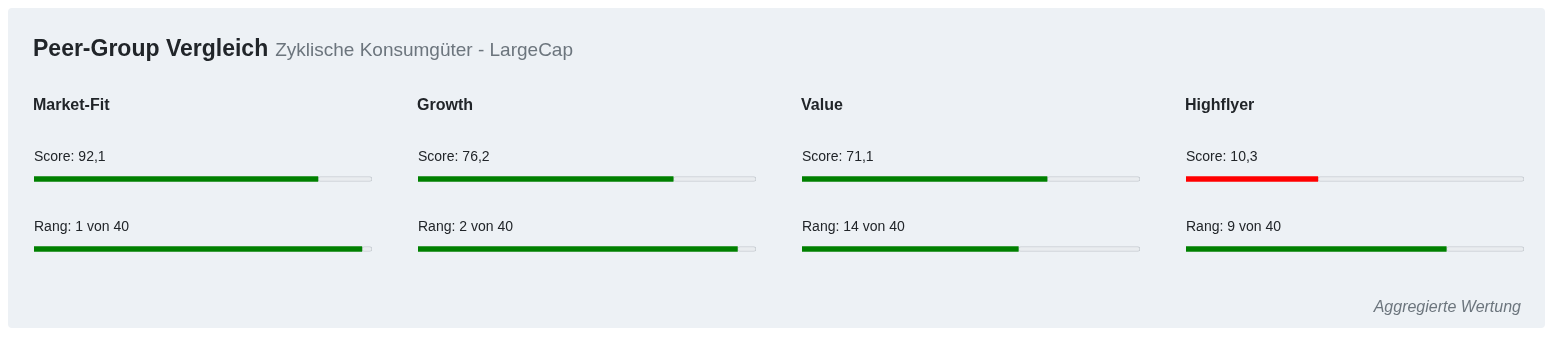 The width and height of the screenshot is (1553, 340). Describe the element at coordinates (1234, 226) in the screenshot. I see `y-tick-label: Rang: 9 von 40` at that location.